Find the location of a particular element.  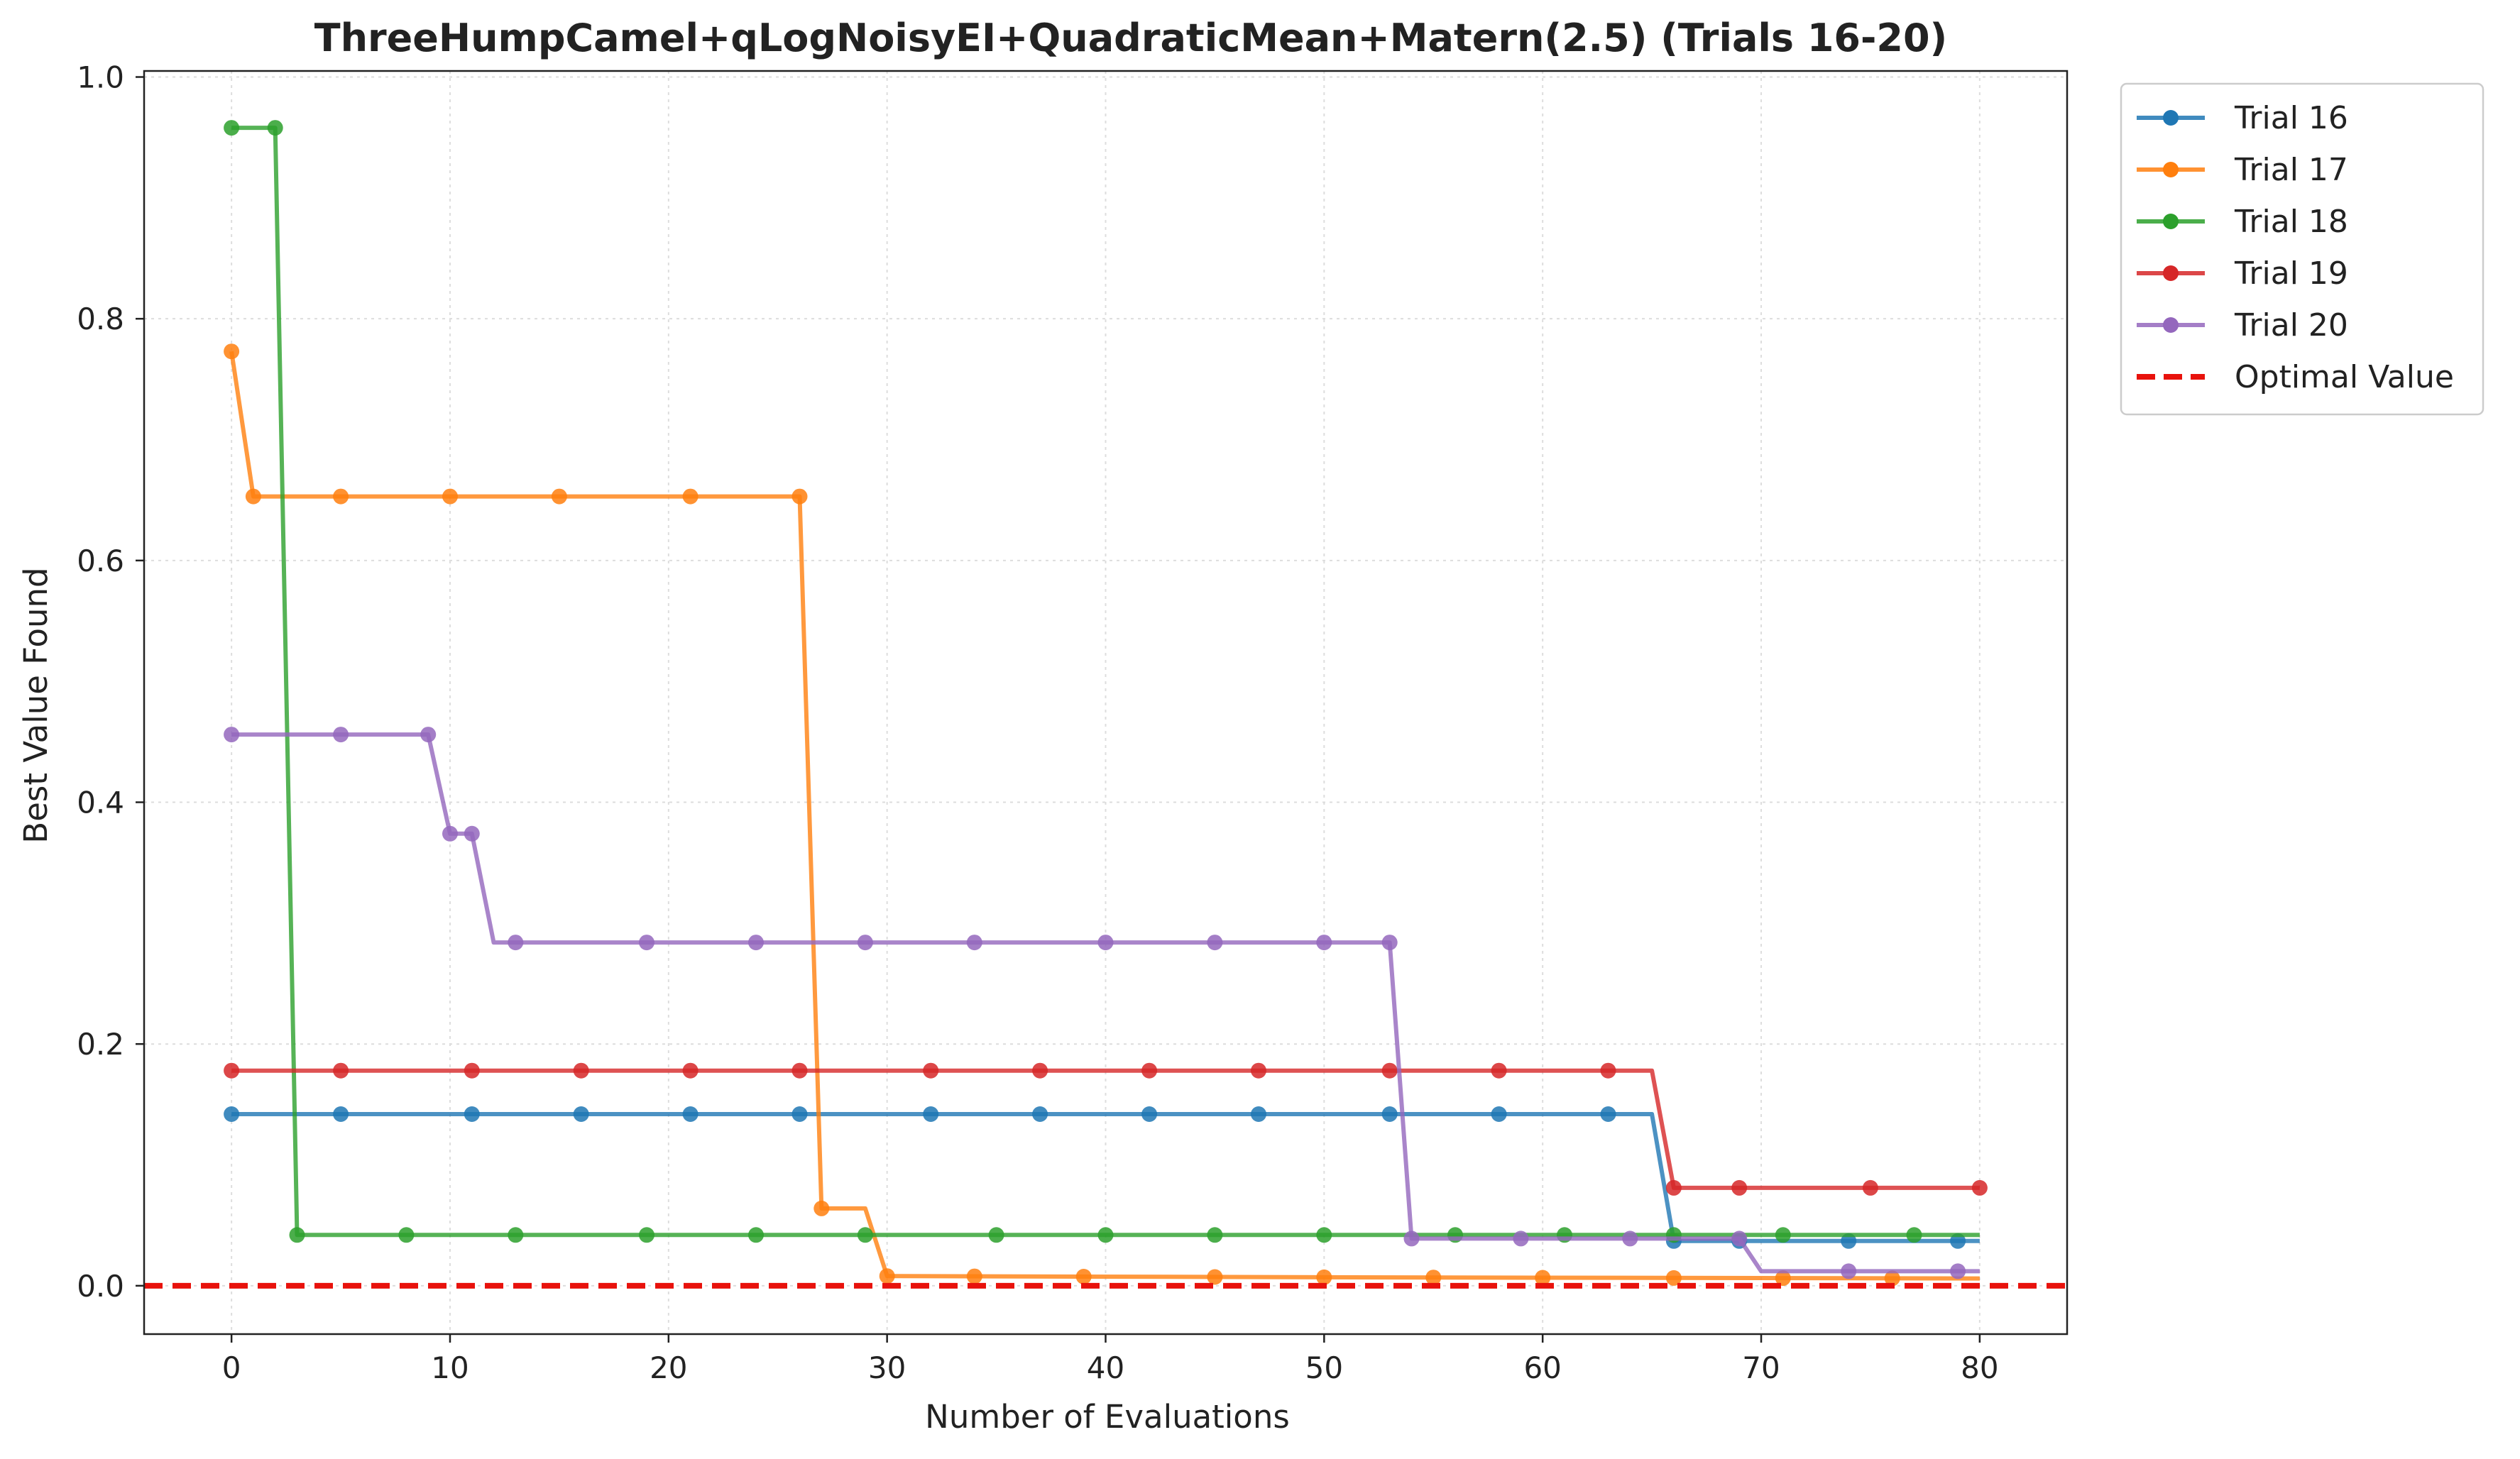

x-tick-label-1: 10 is located at coordinates (450, 1367).